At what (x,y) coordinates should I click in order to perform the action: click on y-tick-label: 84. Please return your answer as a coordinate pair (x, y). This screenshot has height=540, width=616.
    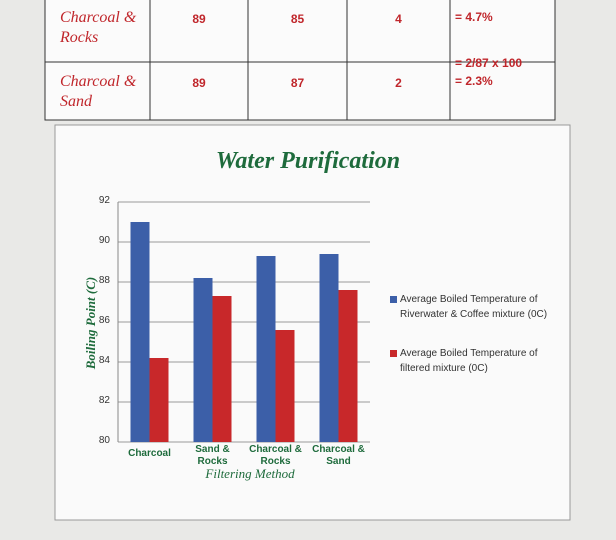
    Looking at the image, I should click on (104, 360).